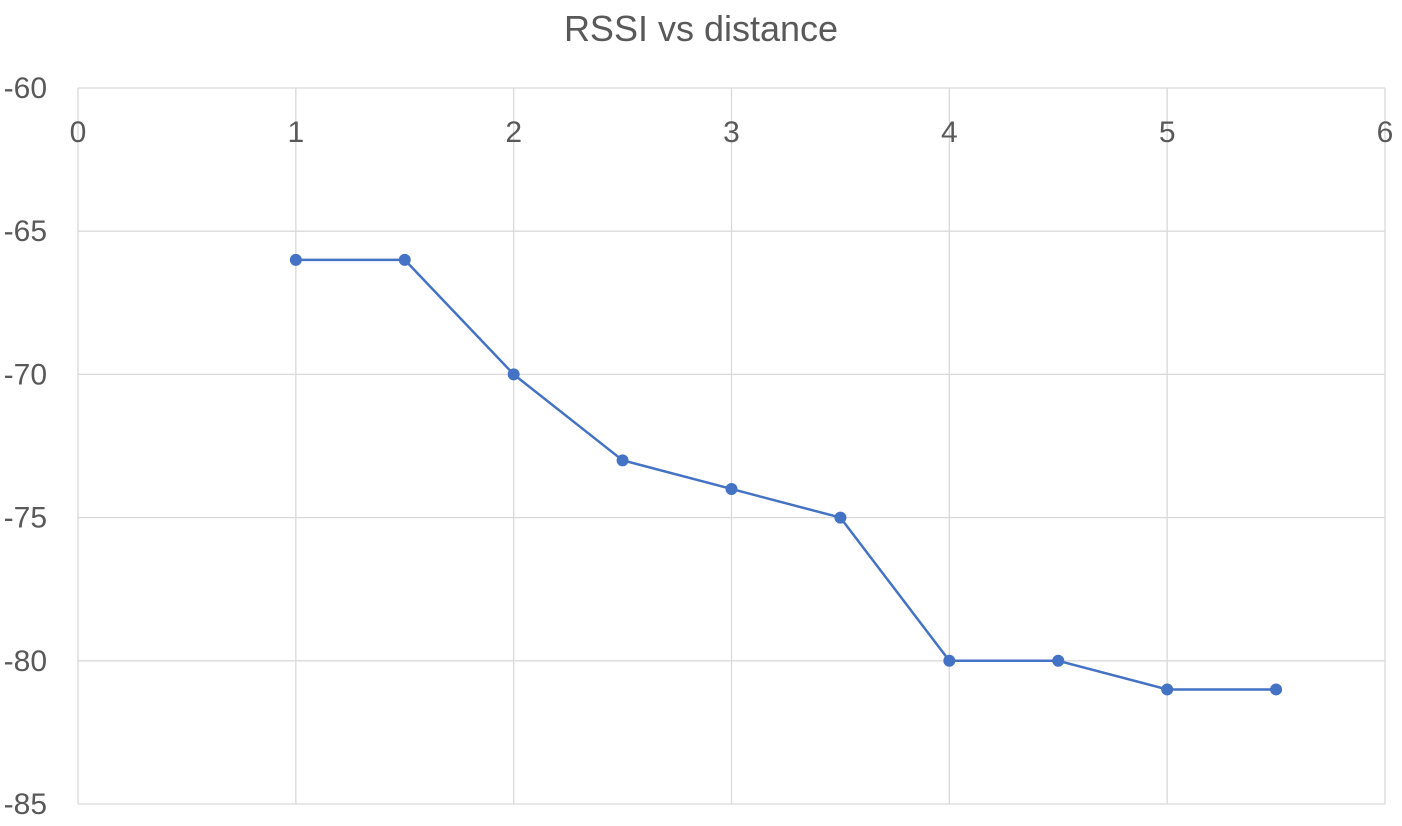 Image resolution: width=1402 pixels, height=826 pixels. I want to click on chart-title: RSSI vs distance, so click(701, 28).